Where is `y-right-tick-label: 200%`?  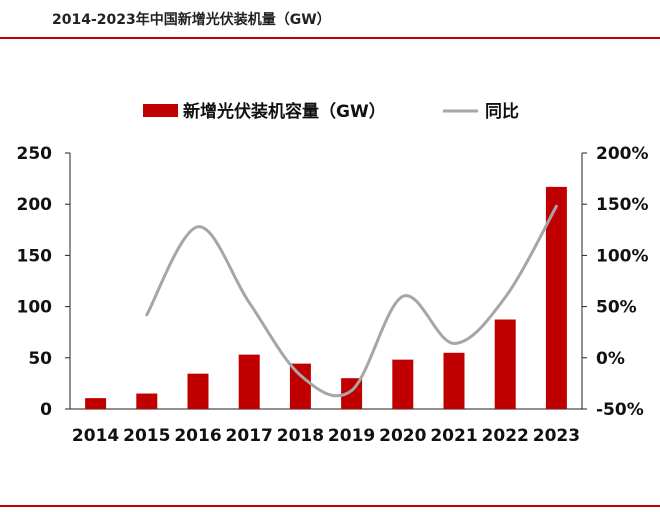 y-right-tick-label: 200% is located at coordinates (622, 154).